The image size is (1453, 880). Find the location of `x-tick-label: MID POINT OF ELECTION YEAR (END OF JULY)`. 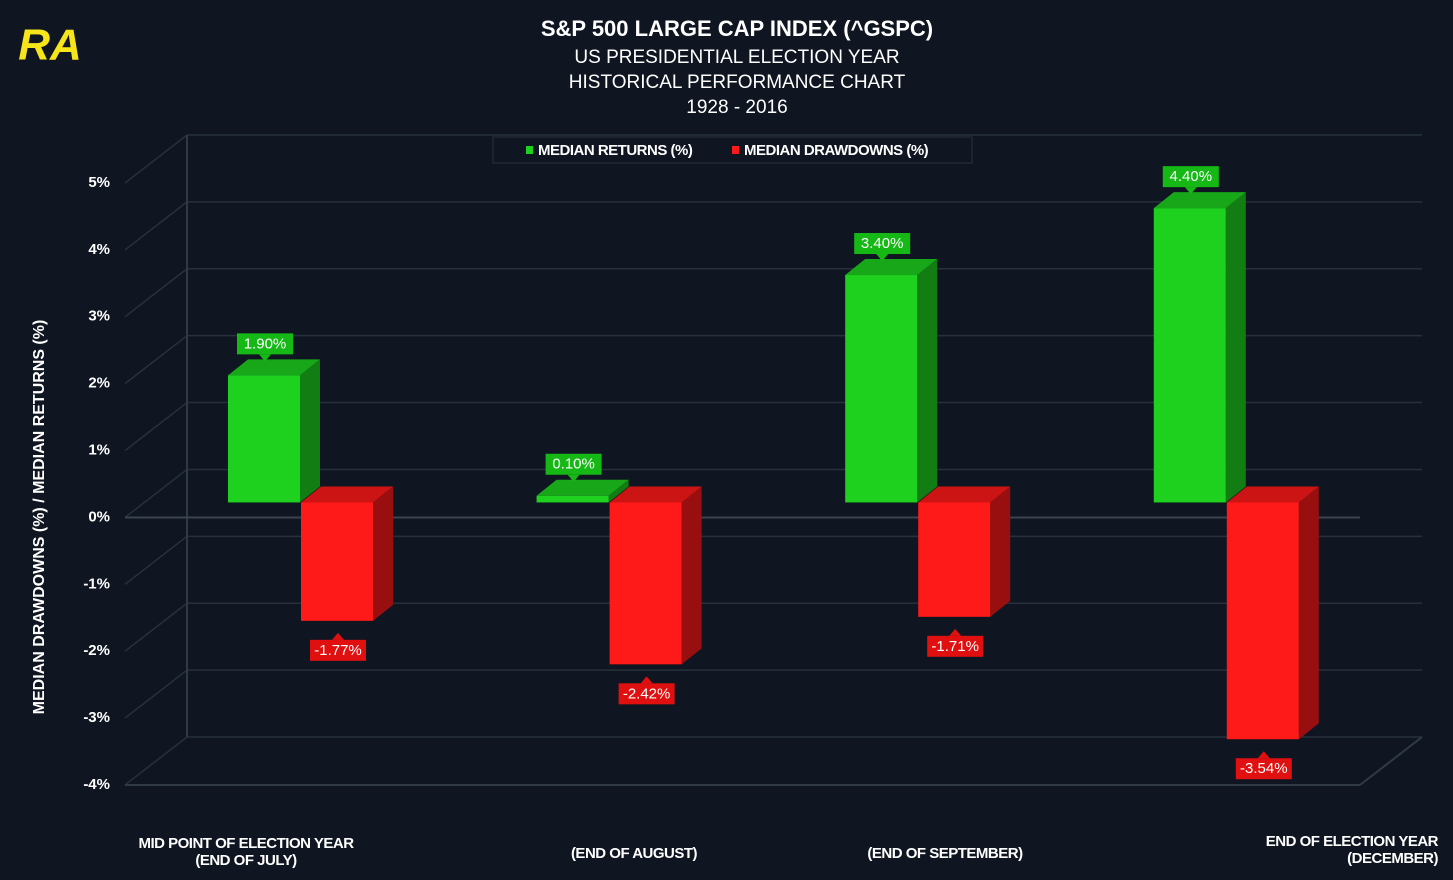

x-tick-label: MID POINT OF ELECTION YEAR (END OF JULY) is located at coordinates (246, 852).